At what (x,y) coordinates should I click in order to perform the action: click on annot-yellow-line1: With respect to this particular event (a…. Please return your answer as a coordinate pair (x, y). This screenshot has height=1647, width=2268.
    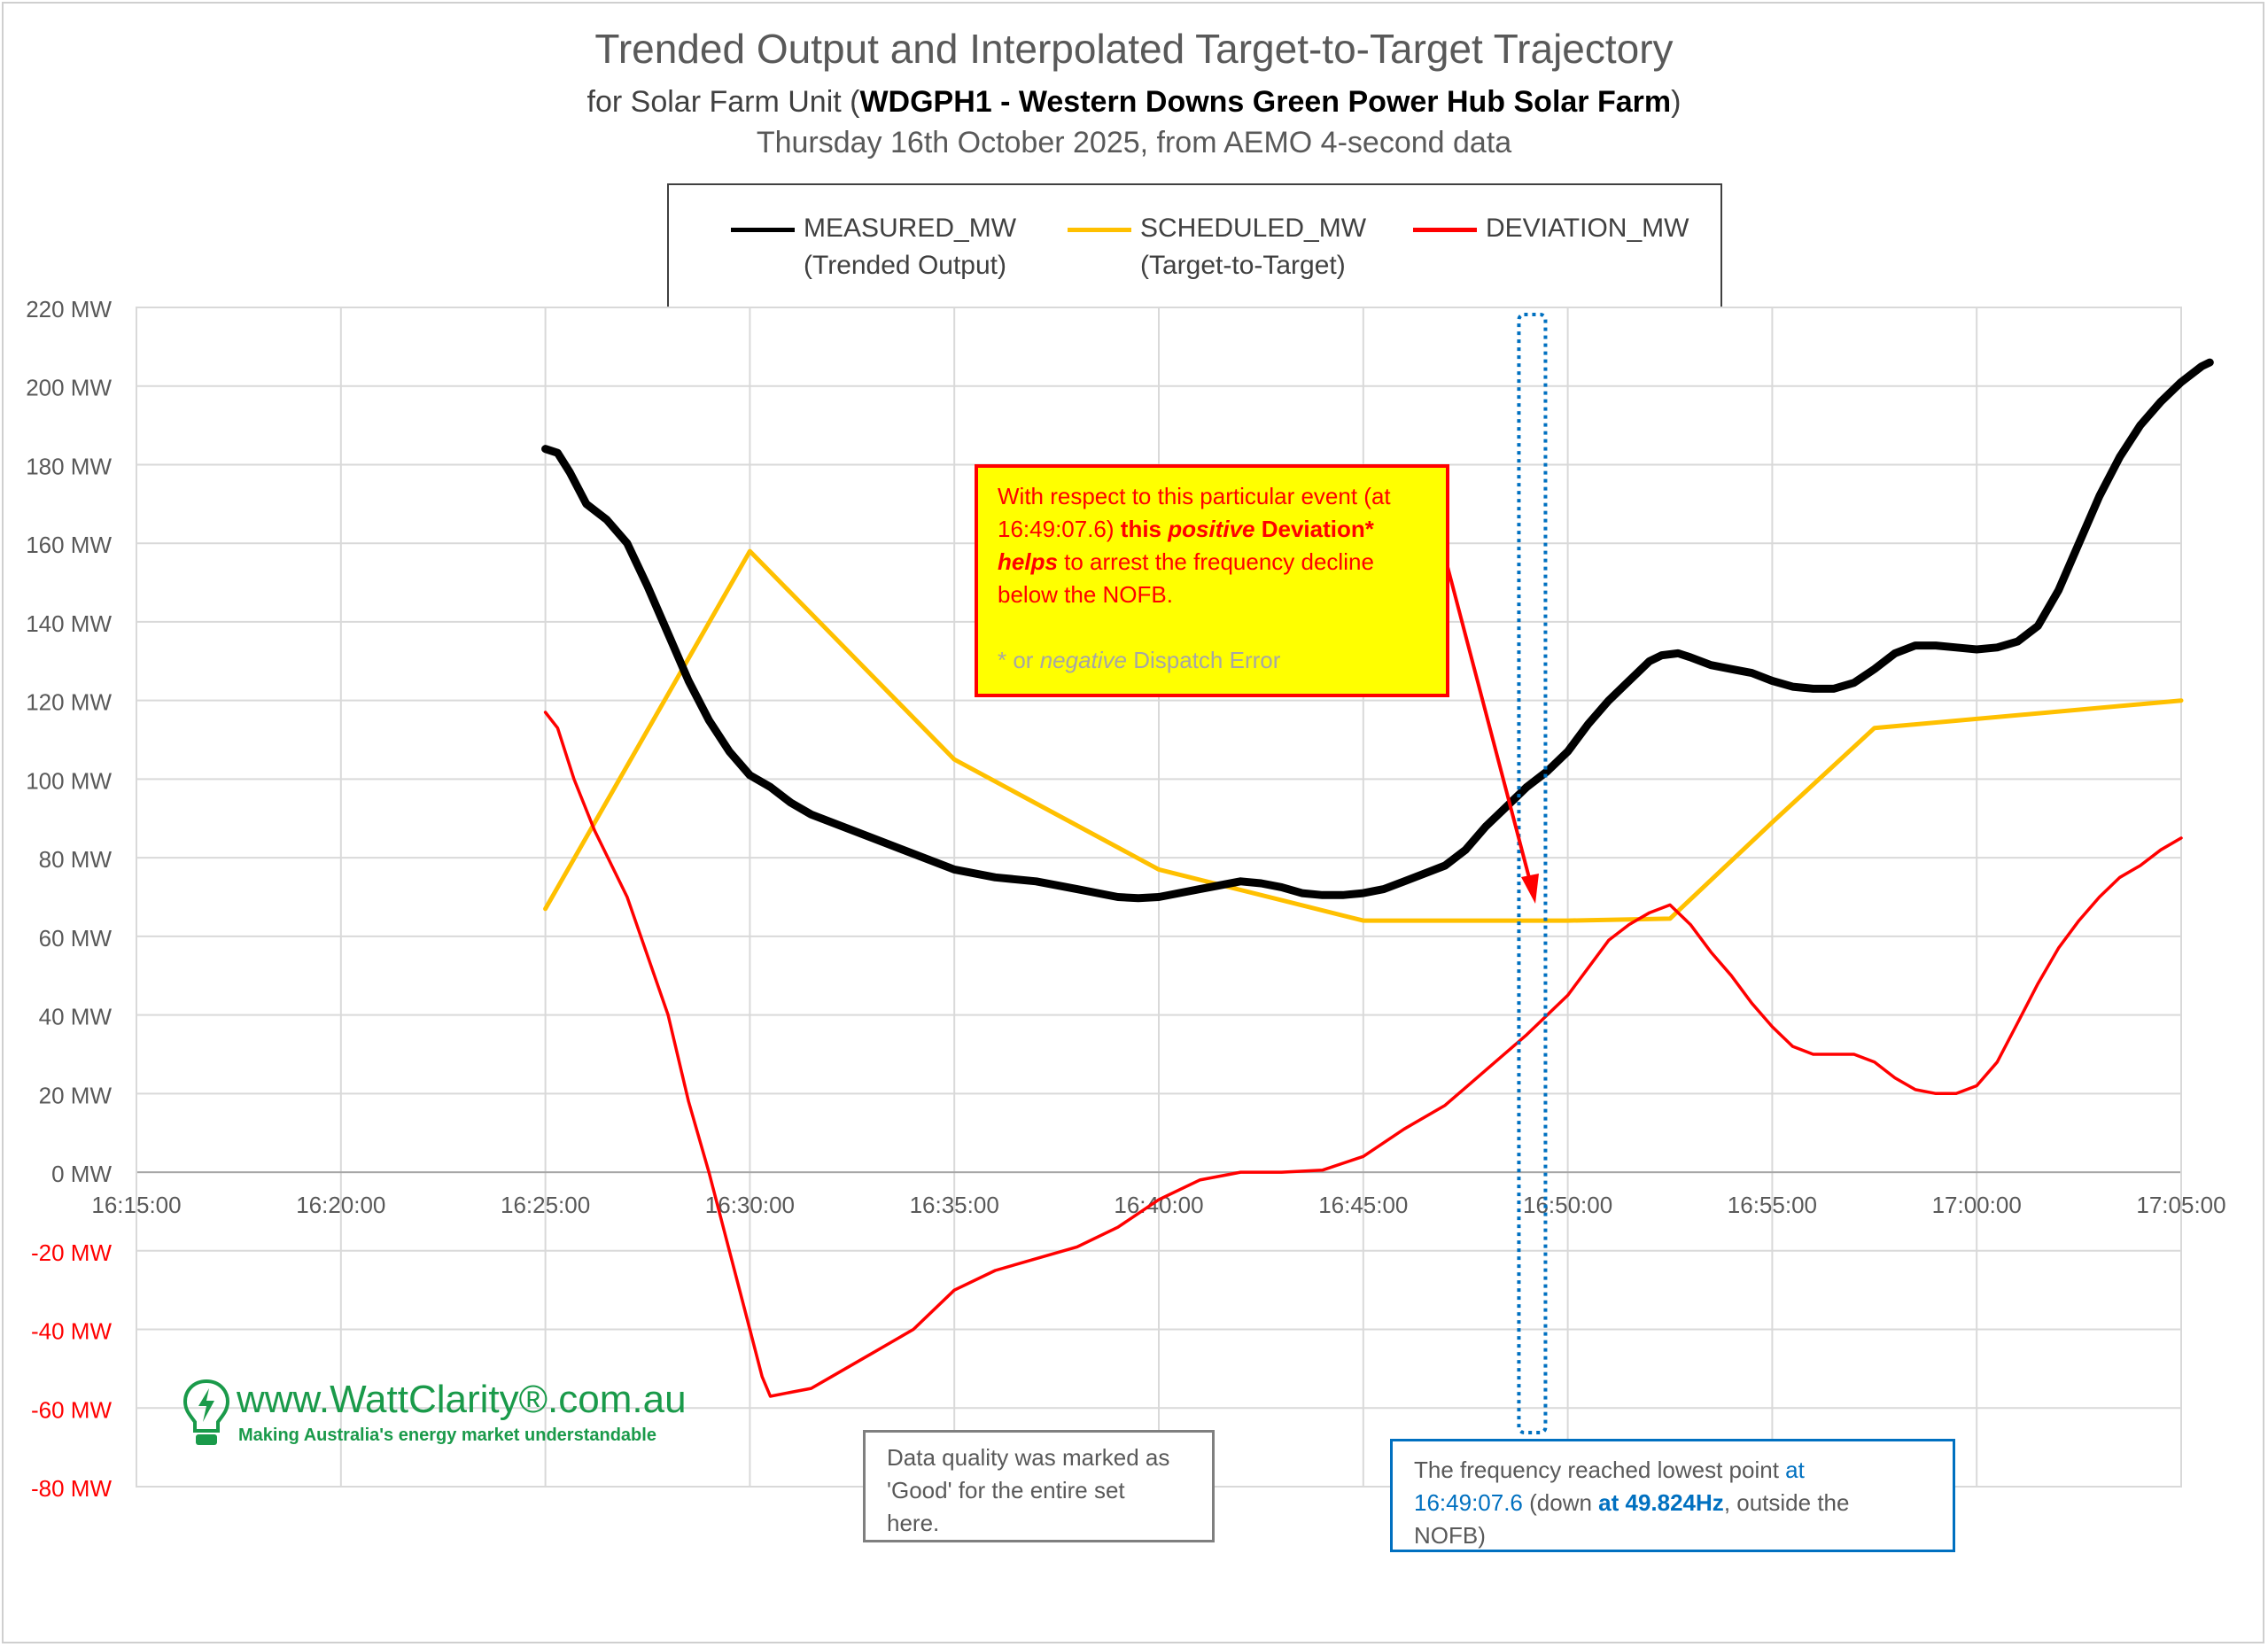
    Looking at the image, I should click on (1194, 496).